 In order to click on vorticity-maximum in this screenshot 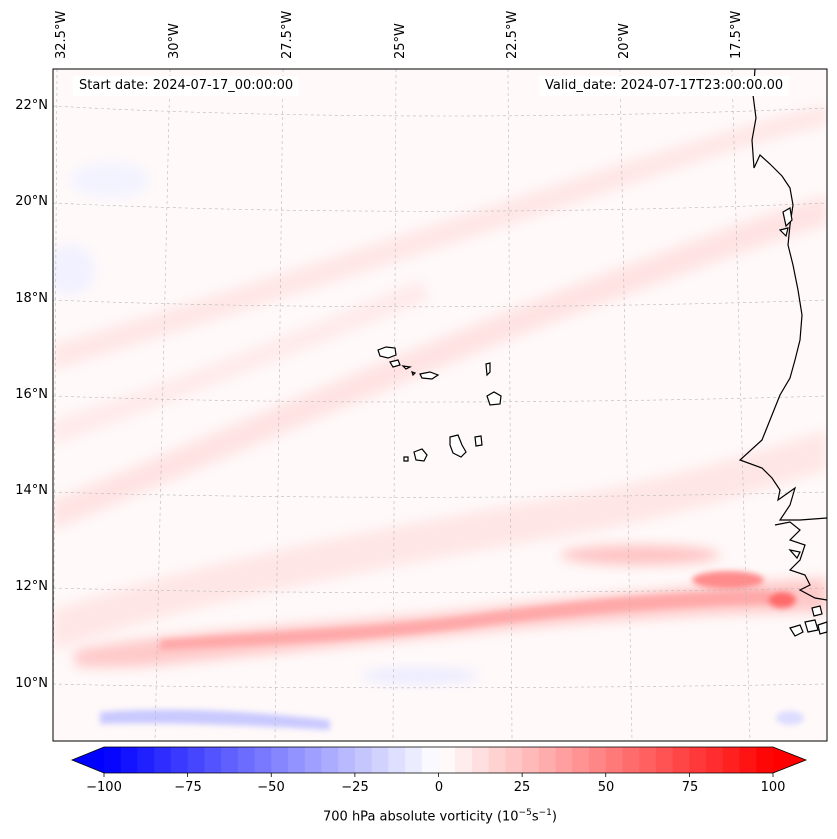, I will do `click(728, 580)`.